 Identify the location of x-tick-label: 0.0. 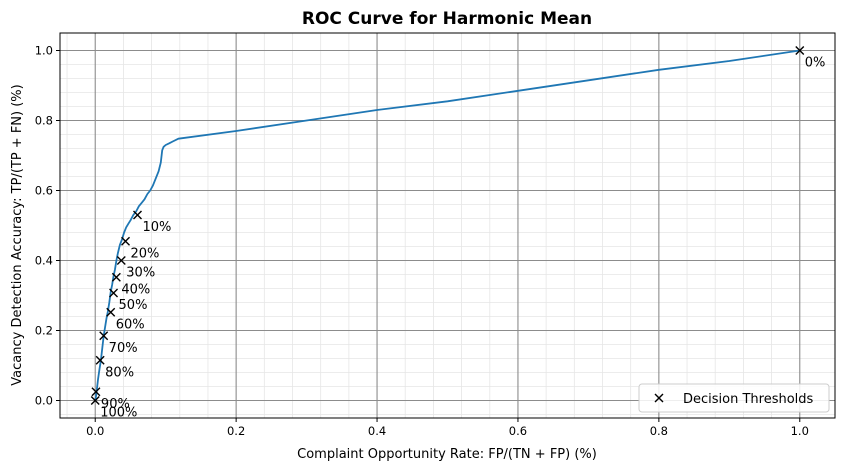
(95, 431).